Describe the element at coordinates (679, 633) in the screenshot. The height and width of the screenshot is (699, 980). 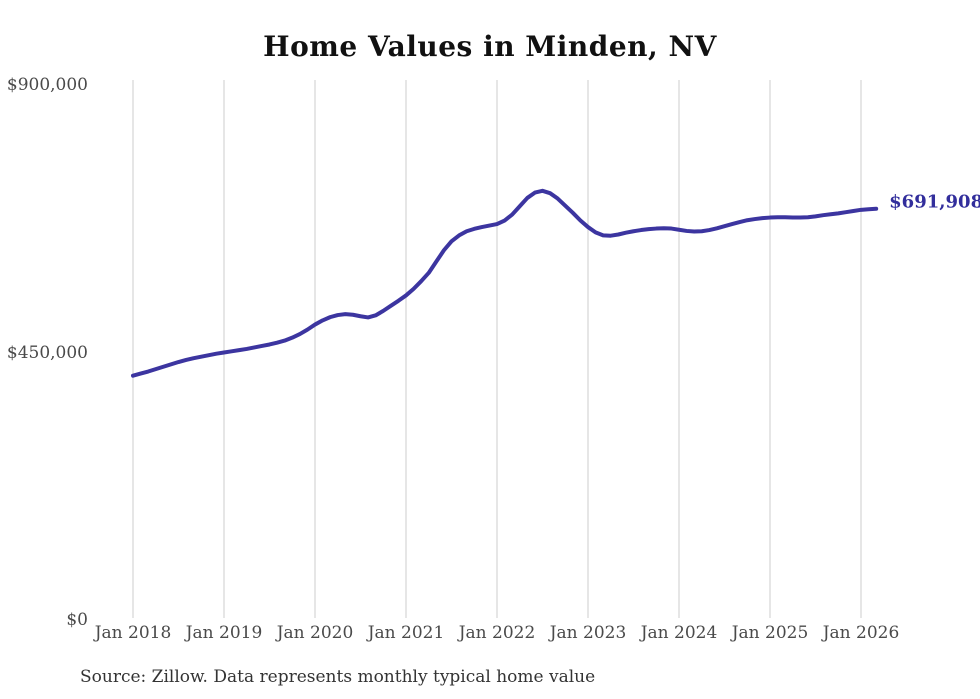
I see `x-tick-label: Jan 2024` at that location.